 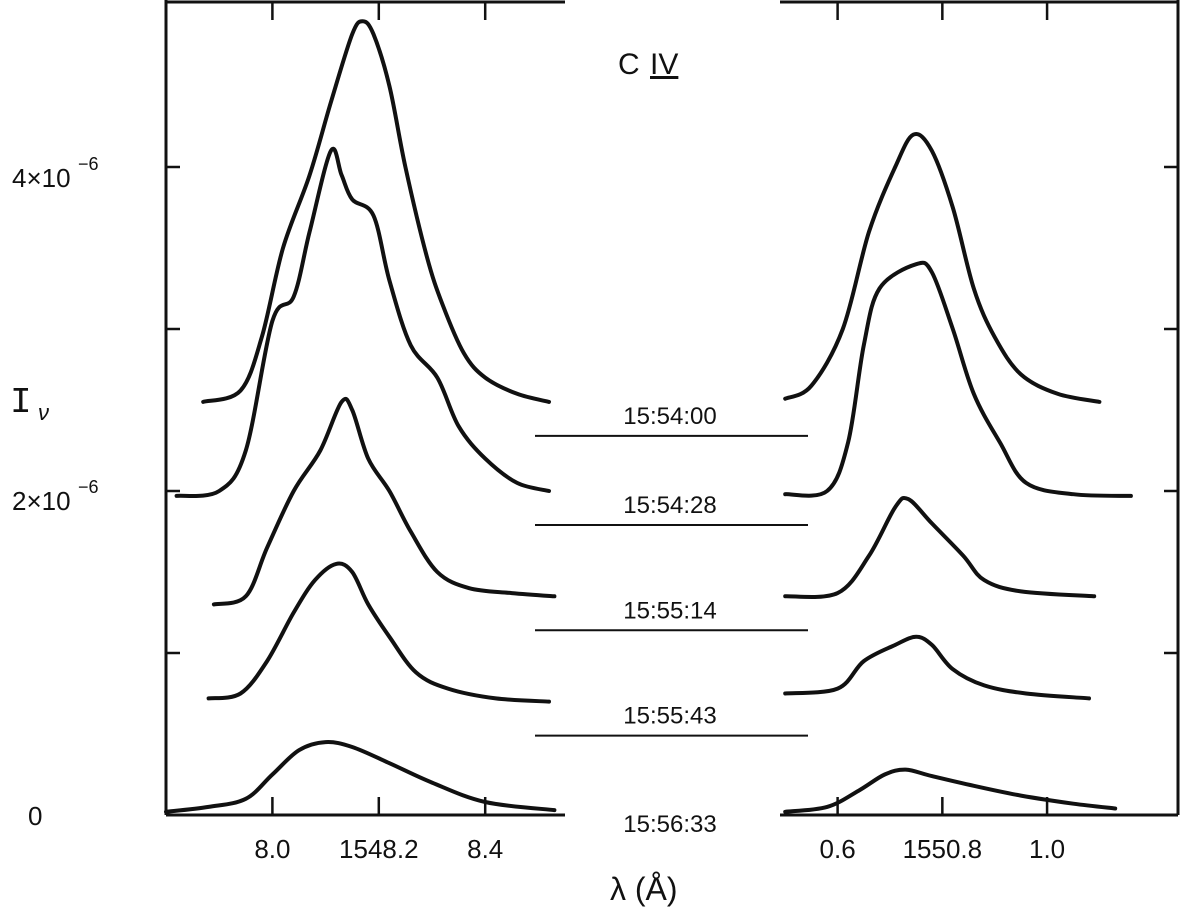 What do you see at coordinates (669, 505) in the screenshot?
I see `series-1-time-label: 15:54:28` at bounding box center [669, 505].